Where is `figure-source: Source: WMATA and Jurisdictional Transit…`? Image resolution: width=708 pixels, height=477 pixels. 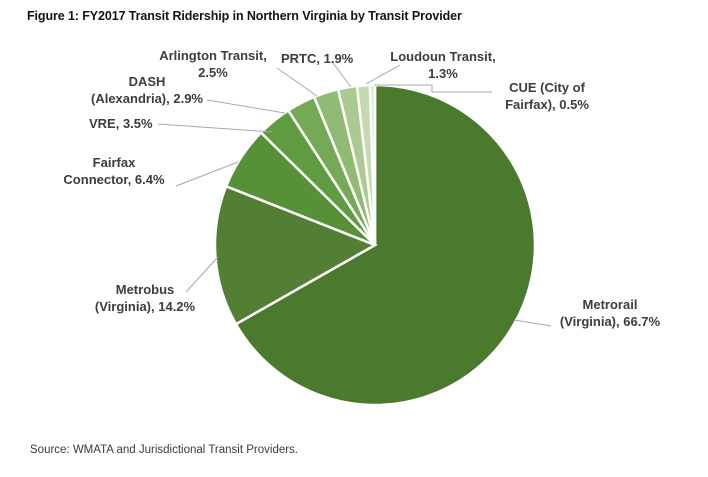
figure-source: Source: WMATA and Jurisdictional Transit… is located at coordinates (164, 450).